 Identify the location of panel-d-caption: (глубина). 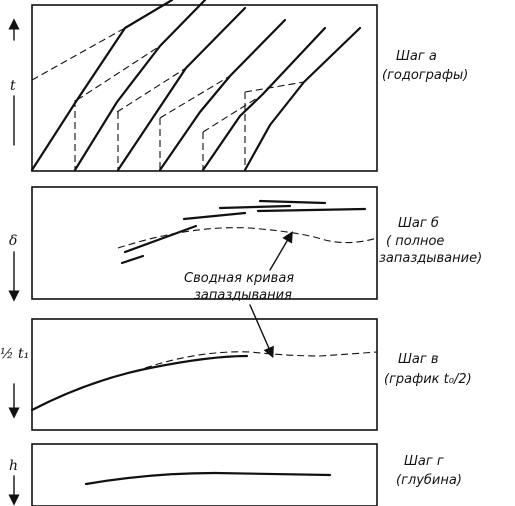
(429, 480).